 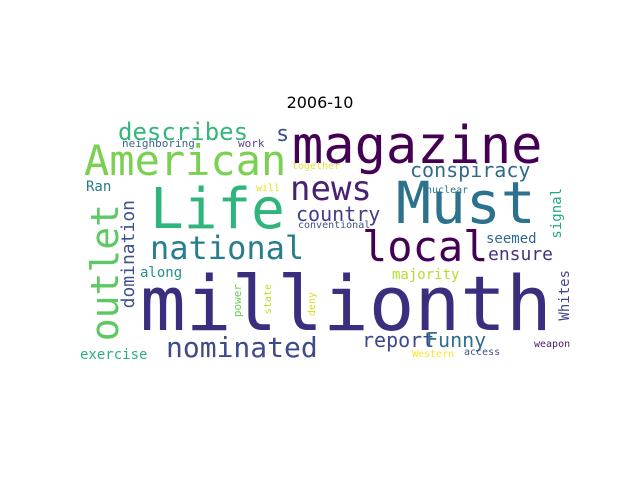 What do you see at coordinates (237, 301) in the screenshot?
I see `word-power: power` at bounding box center [237, 301].